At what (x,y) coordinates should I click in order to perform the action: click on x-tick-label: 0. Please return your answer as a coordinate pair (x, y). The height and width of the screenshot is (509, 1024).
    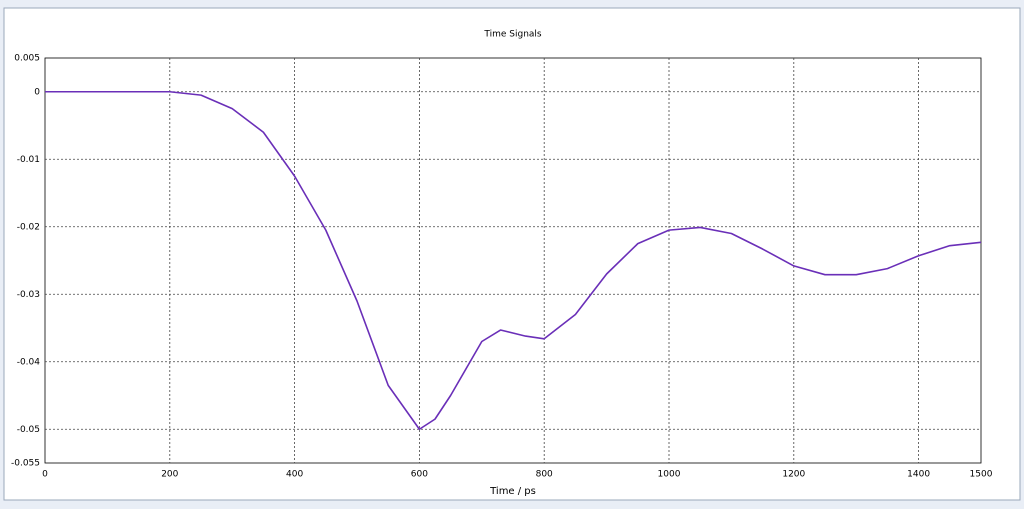
    Looking at the image, I should click on (45, 475).